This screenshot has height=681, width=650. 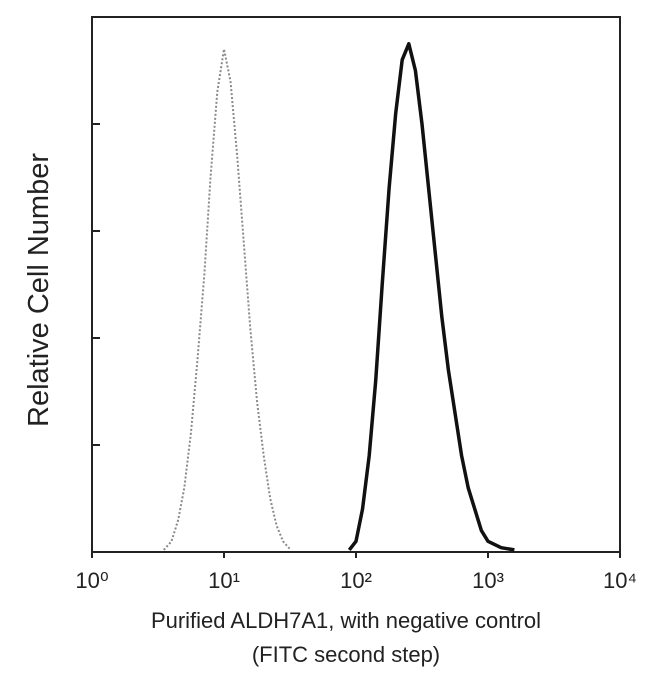 I want to click on x-axis-label: (FITC second step), so click(x=346, y=654).